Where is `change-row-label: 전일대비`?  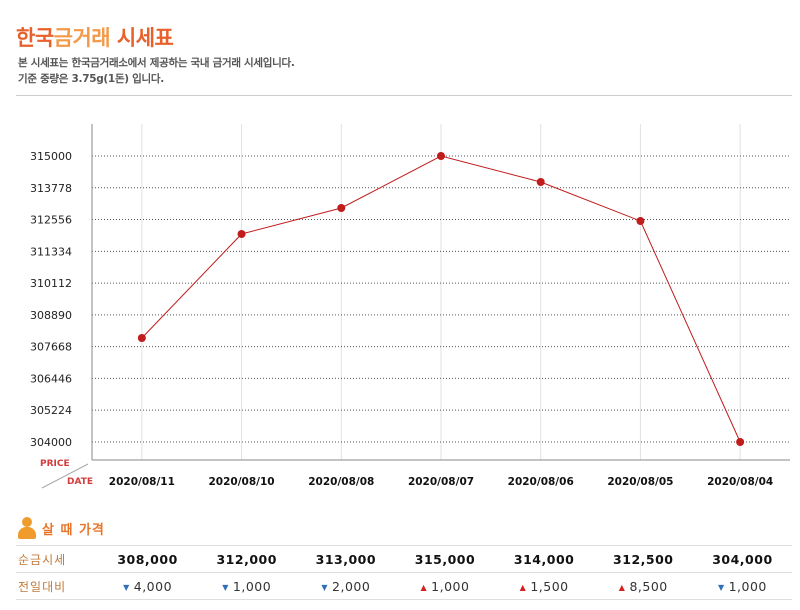
change-row-label: 전일대비 is located at coordinates (57, 586).